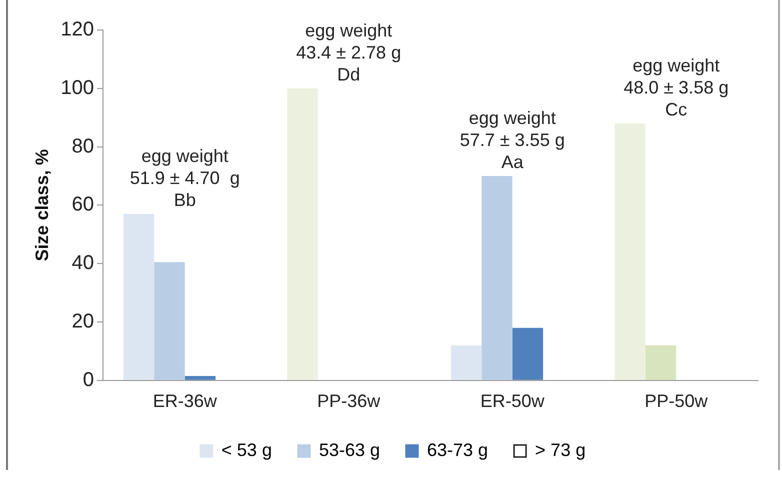  What do you see at coordinates (349, 52) in the screenshot?
I see `annotation: egg weight 43.4 ± 2.78 g Dd` at bounding box center [349, 52].